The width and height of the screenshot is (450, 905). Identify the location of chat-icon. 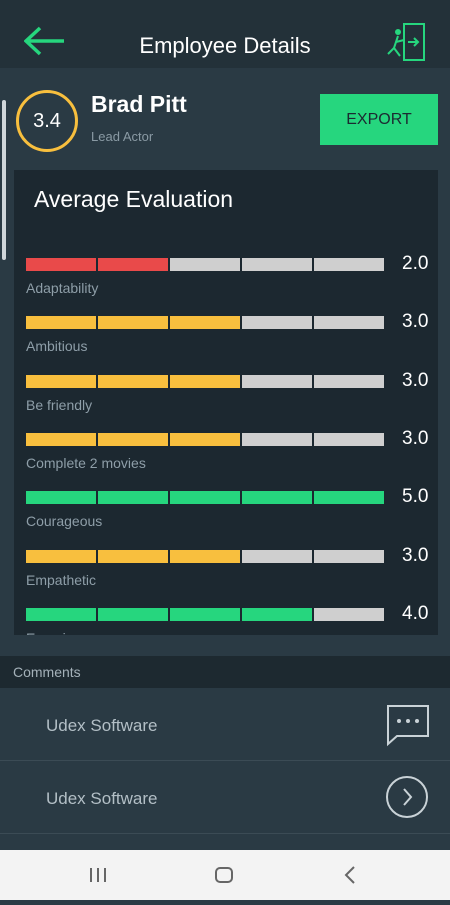
(407, 724).